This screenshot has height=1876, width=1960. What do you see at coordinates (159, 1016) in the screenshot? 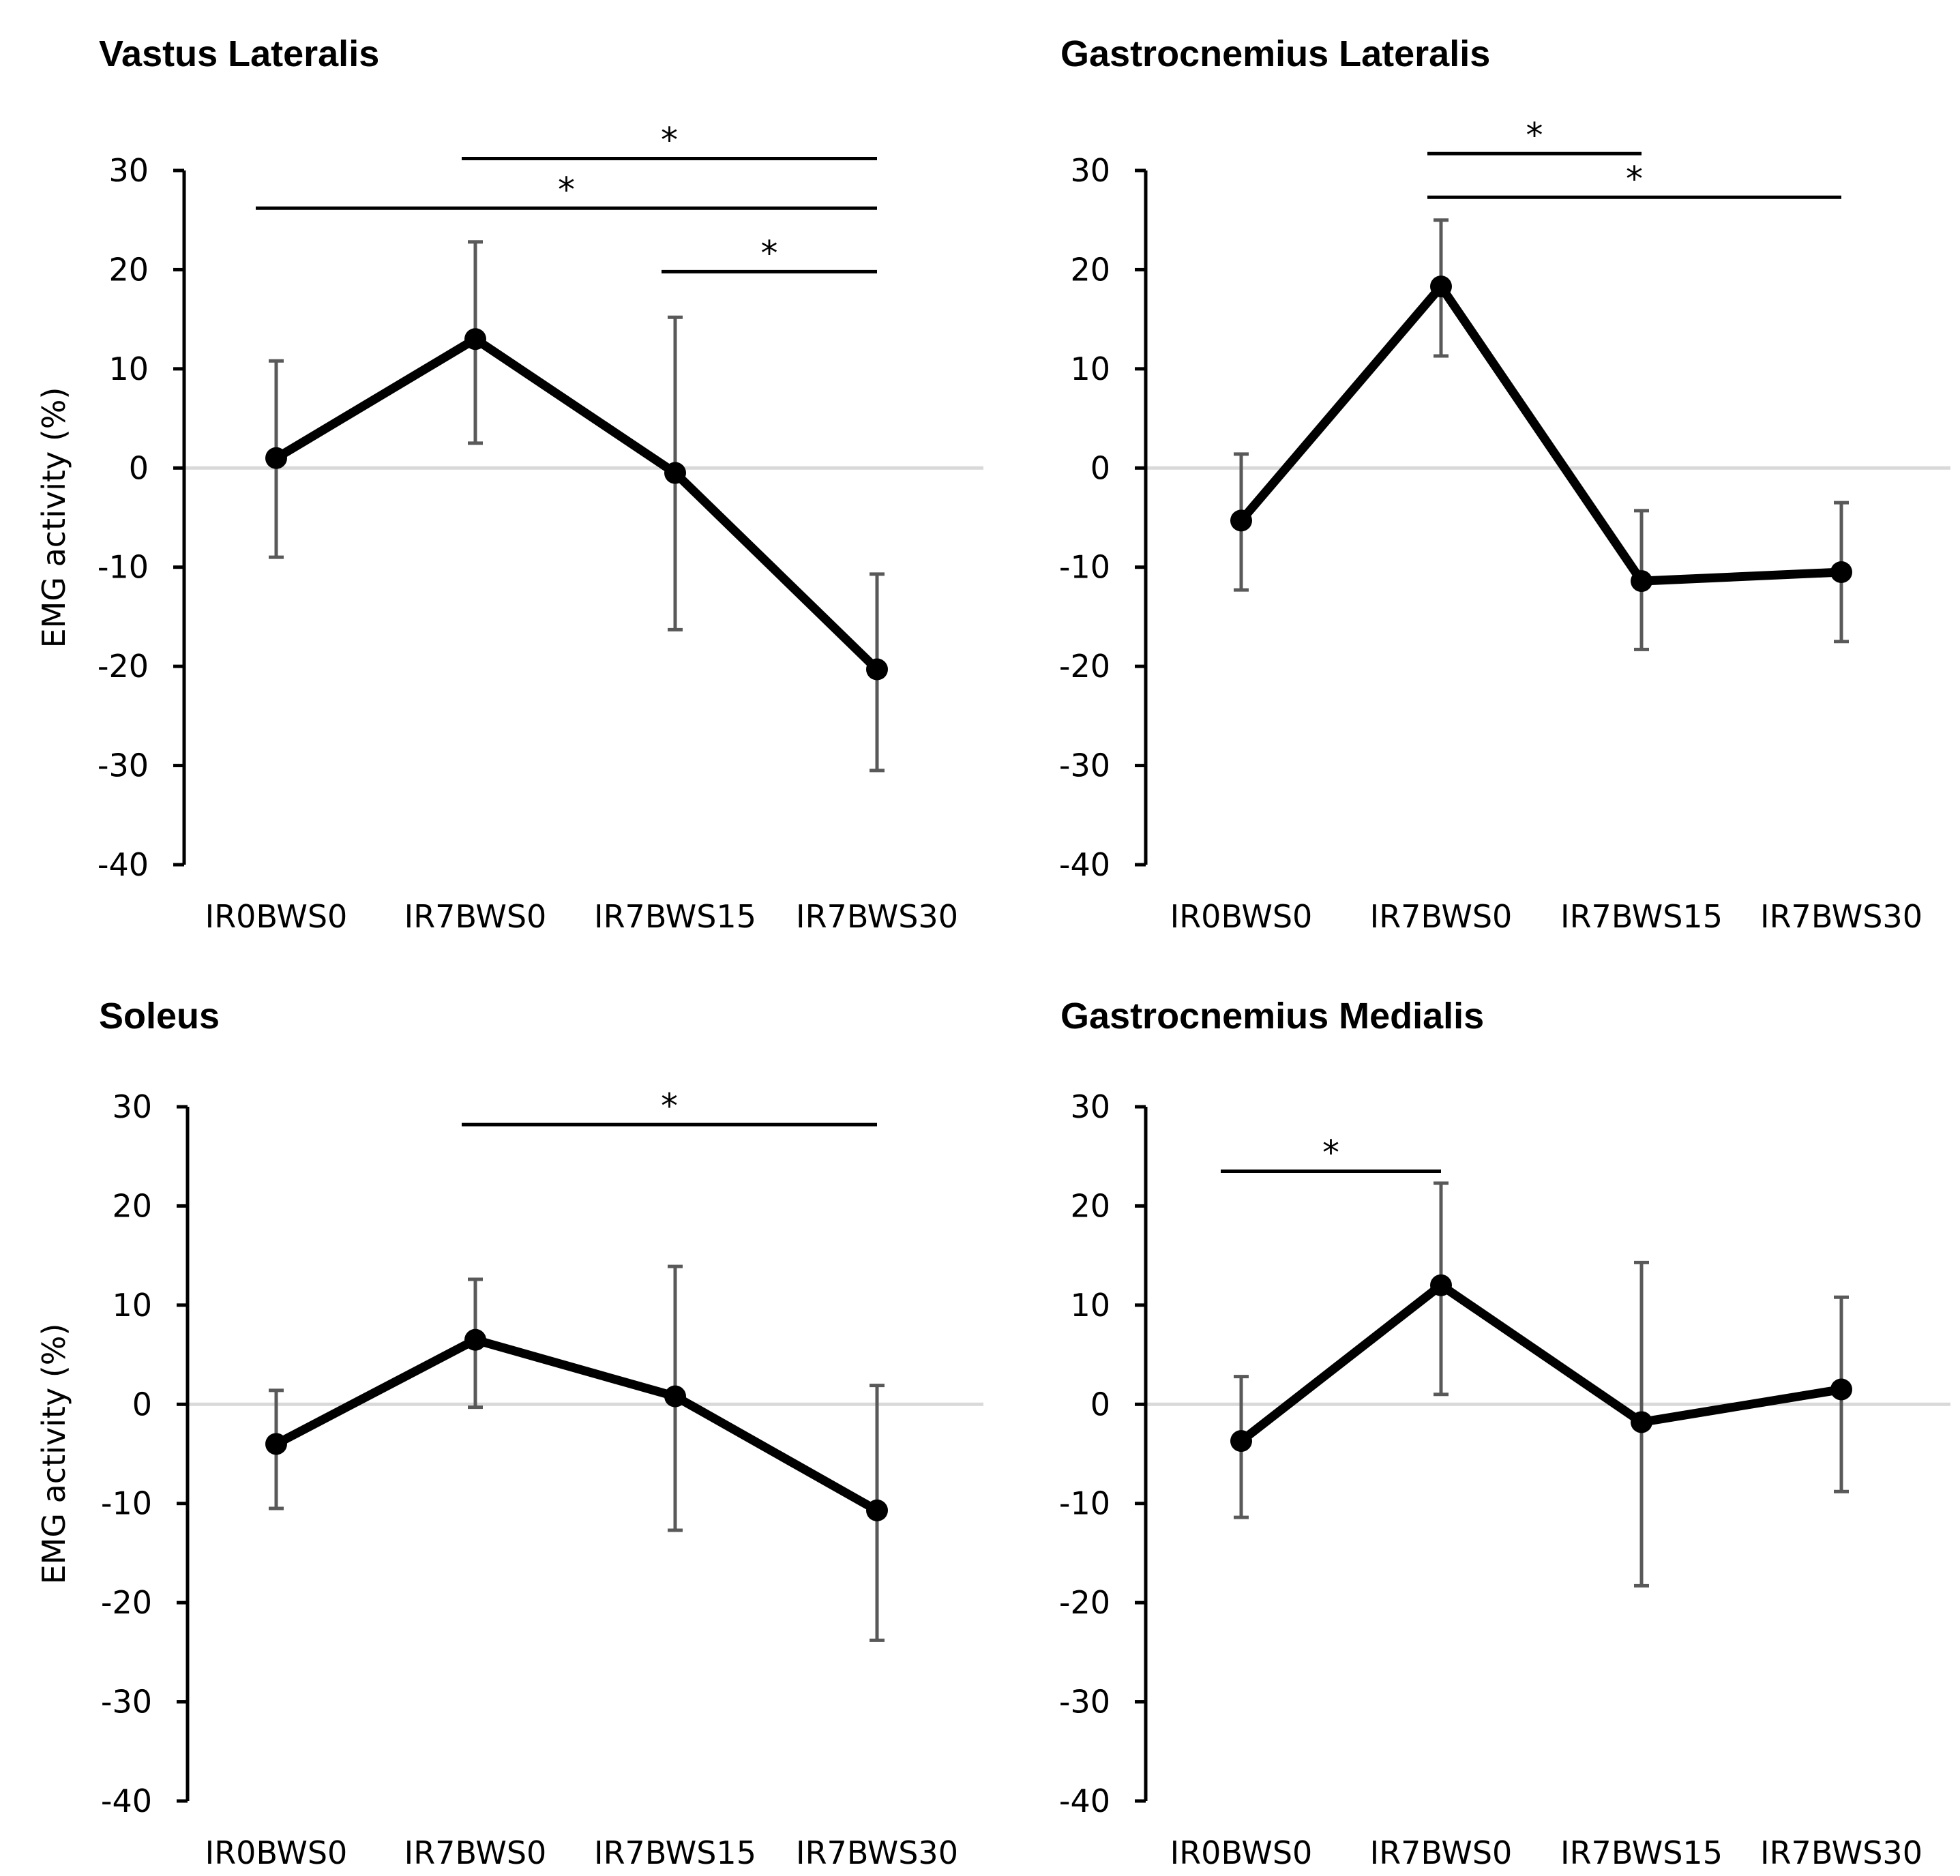
I see `panel-title: Soleus` at bounding box center [159, 1016].